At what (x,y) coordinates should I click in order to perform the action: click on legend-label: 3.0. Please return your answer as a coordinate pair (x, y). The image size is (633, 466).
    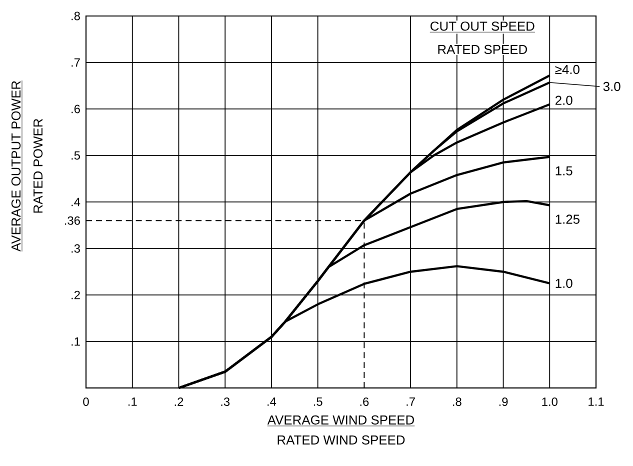
    Looking at the image, I should click on (611, 87).